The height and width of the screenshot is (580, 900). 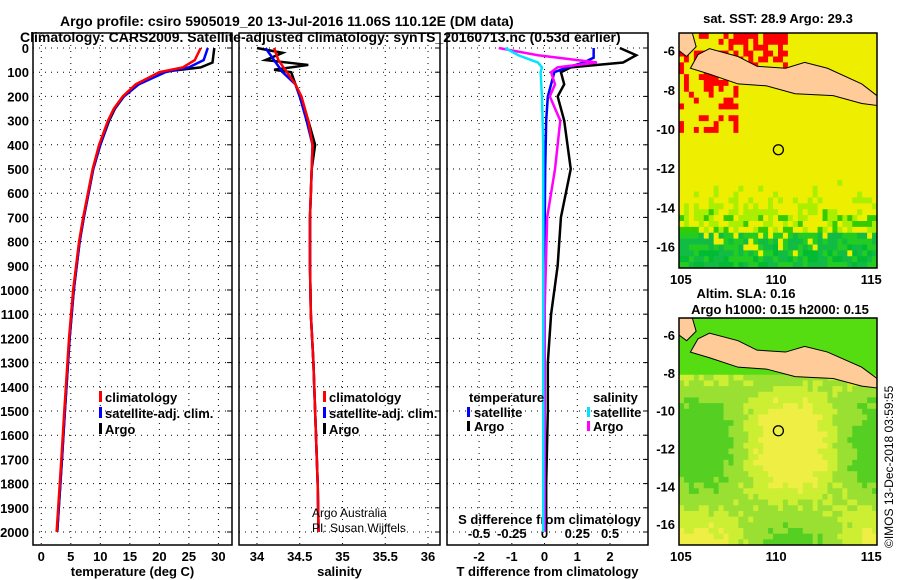 What do you see at coordinates (218, 556) in the screenshot?
I see `x-tick-label: 30` at bounding box center [218, 556].